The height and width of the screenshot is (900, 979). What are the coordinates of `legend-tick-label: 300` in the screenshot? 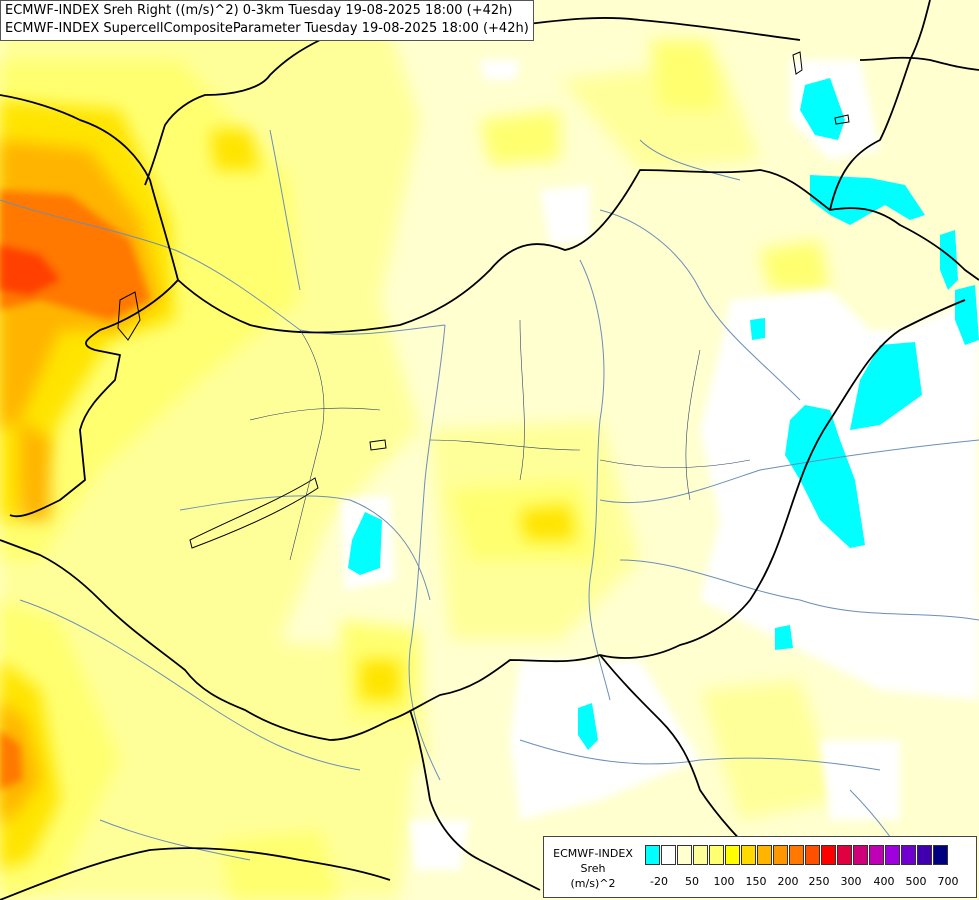 It's located at (851, 881).